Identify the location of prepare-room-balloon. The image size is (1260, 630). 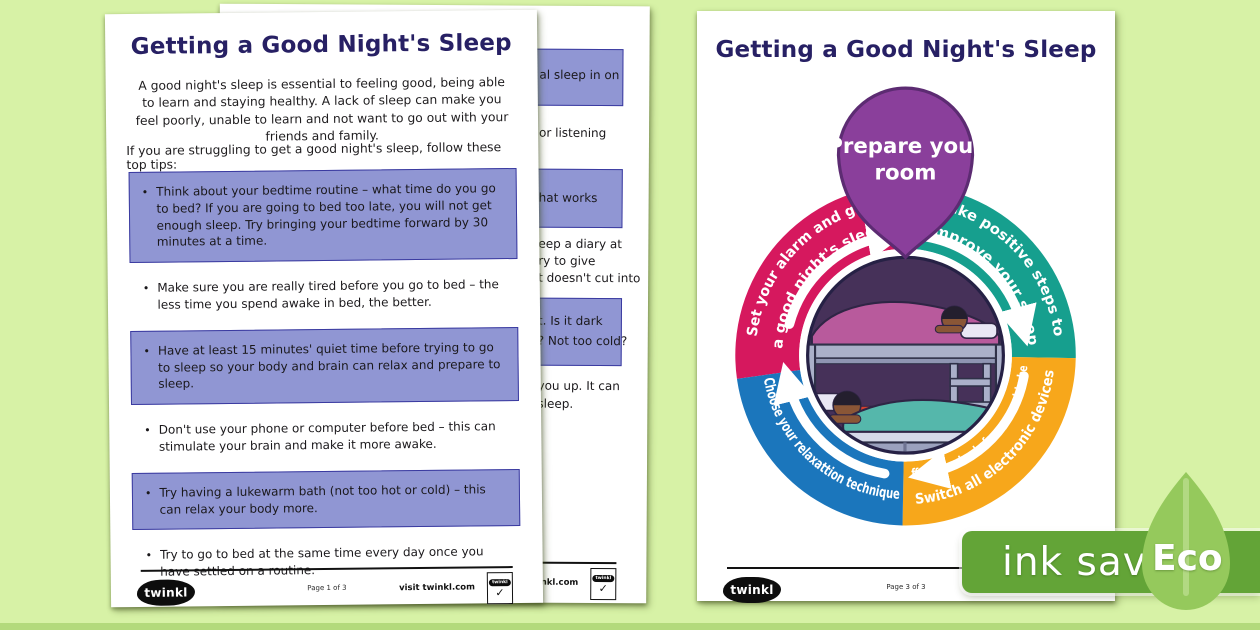
(905, 173).